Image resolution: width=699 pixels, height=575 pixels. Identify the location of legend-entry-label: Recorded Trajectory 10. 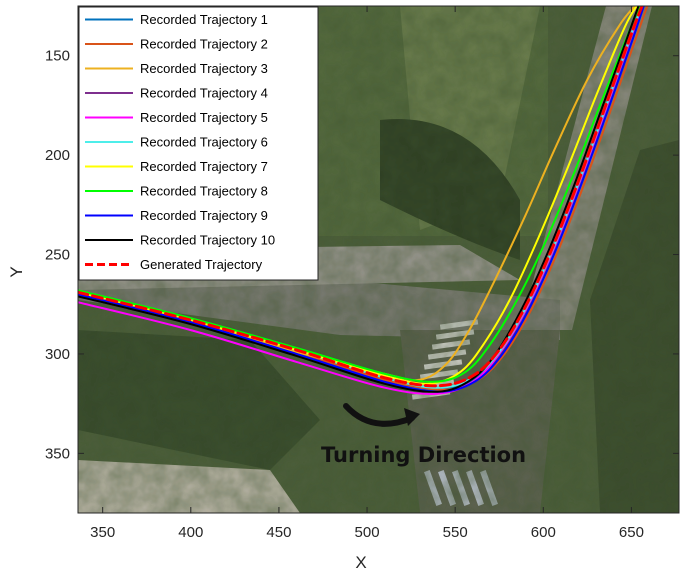
(207, 240).